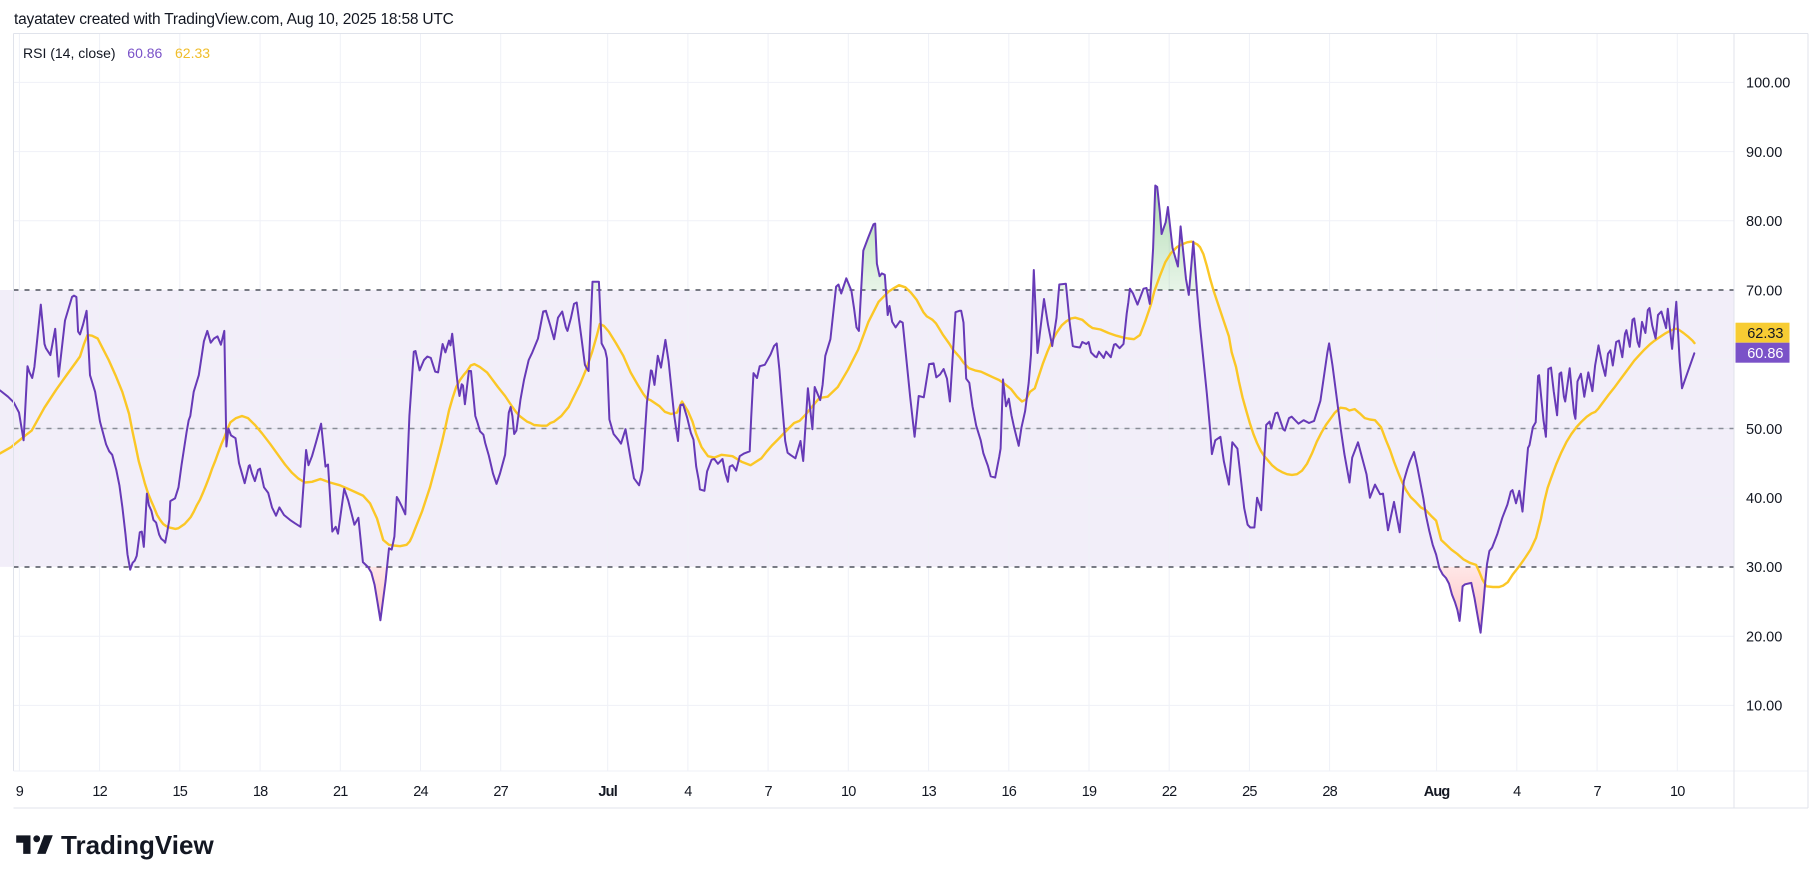 The image size is (1814, 888). I want to click on svg-text: RSI (14, close), so click(69, 53).